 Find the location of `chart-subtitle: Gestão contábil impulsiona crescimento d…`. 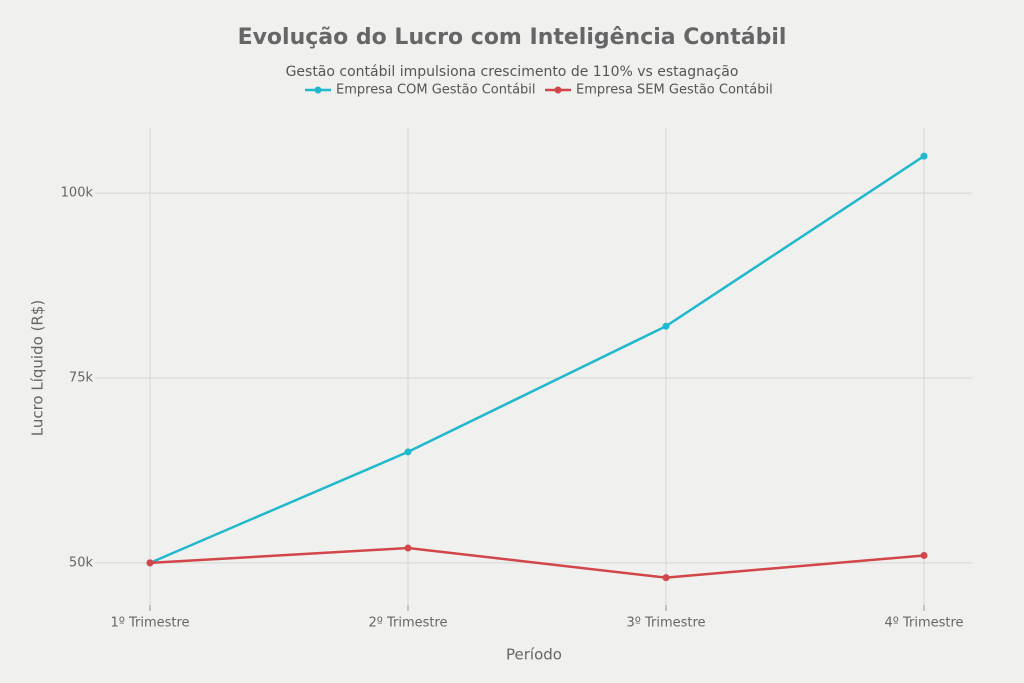

chart-subtitle: Gestão contábil impulsiona crescimento d… is located at coordinates (512, 72).